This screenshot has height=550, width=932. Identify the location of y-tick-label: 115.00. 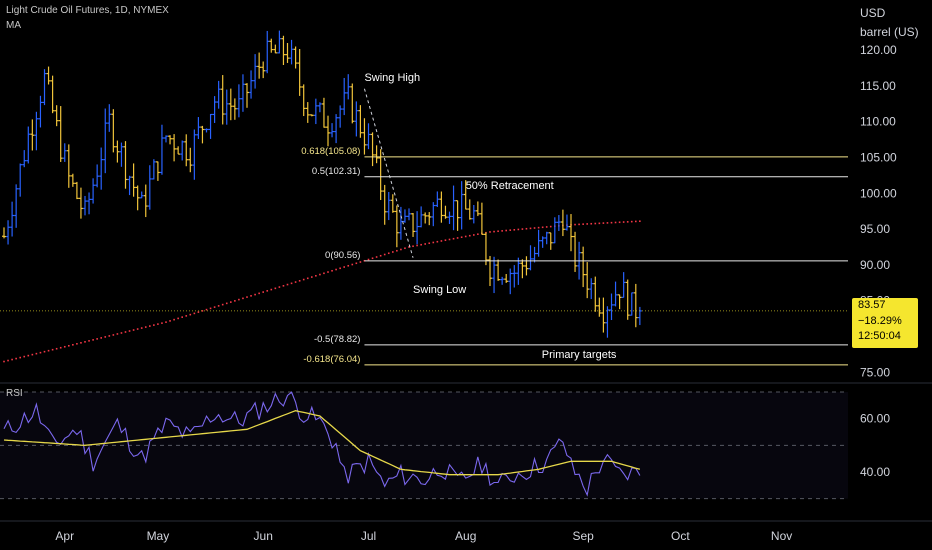
(878, 86).